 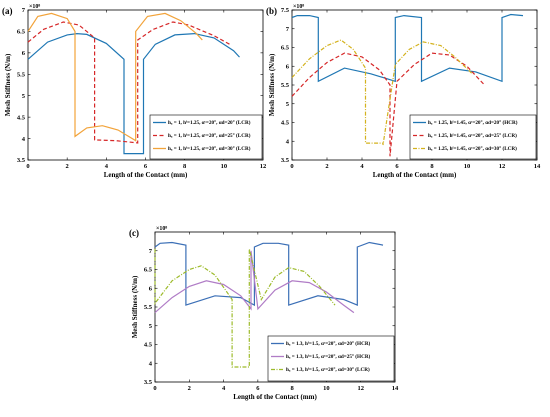 What do you see at coordinates (7, 11) in the screenshot?
I see `panel-label: (a)` at bounding box center [7, 11].